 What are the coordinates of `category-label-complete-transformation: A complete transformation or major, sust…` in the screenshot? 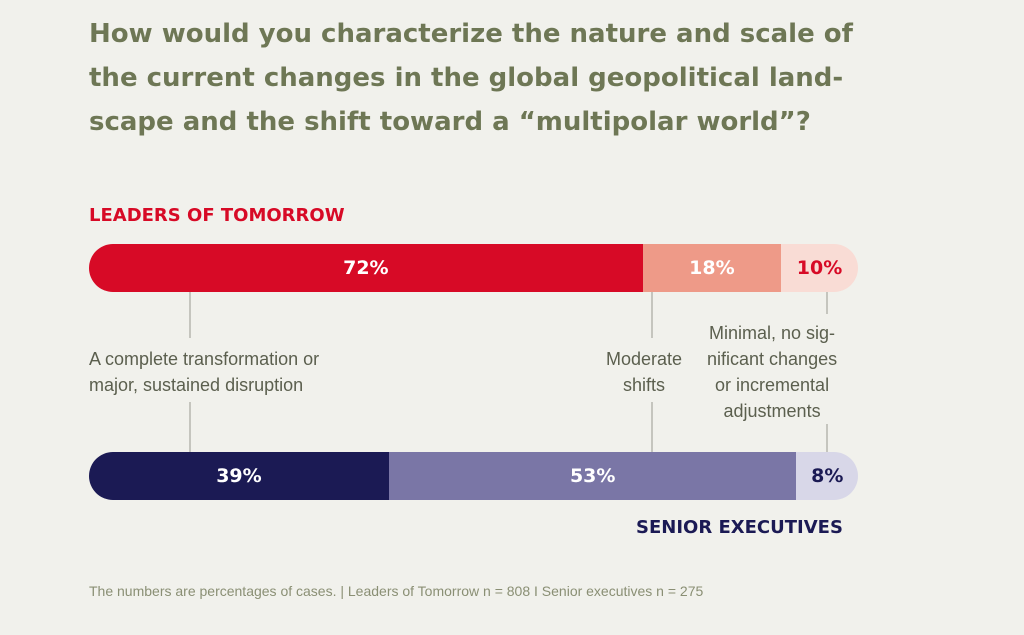 It's located at (204, 372).